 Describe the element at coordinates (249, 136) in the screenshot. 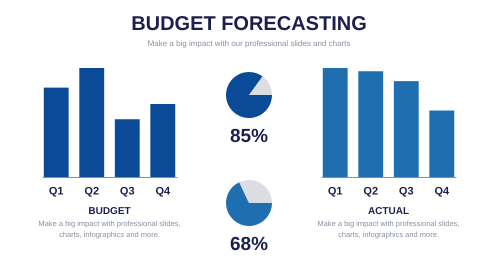

I see `data-label: 85%` at that location.